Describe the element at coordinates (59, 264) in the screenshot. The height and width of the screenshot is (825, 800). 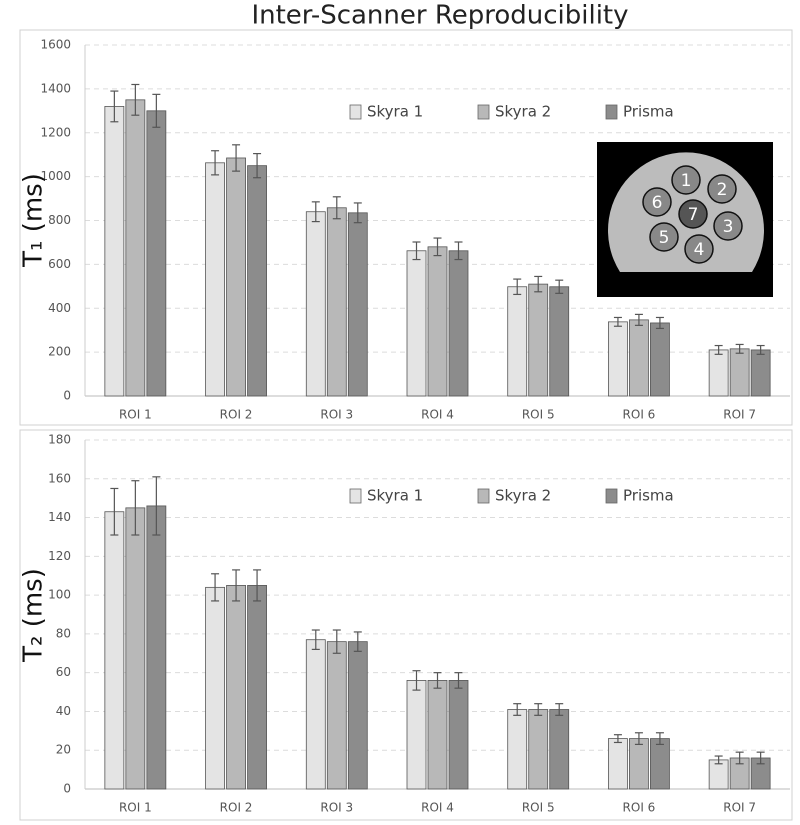
I see `y-tick-label: 600` at that location.